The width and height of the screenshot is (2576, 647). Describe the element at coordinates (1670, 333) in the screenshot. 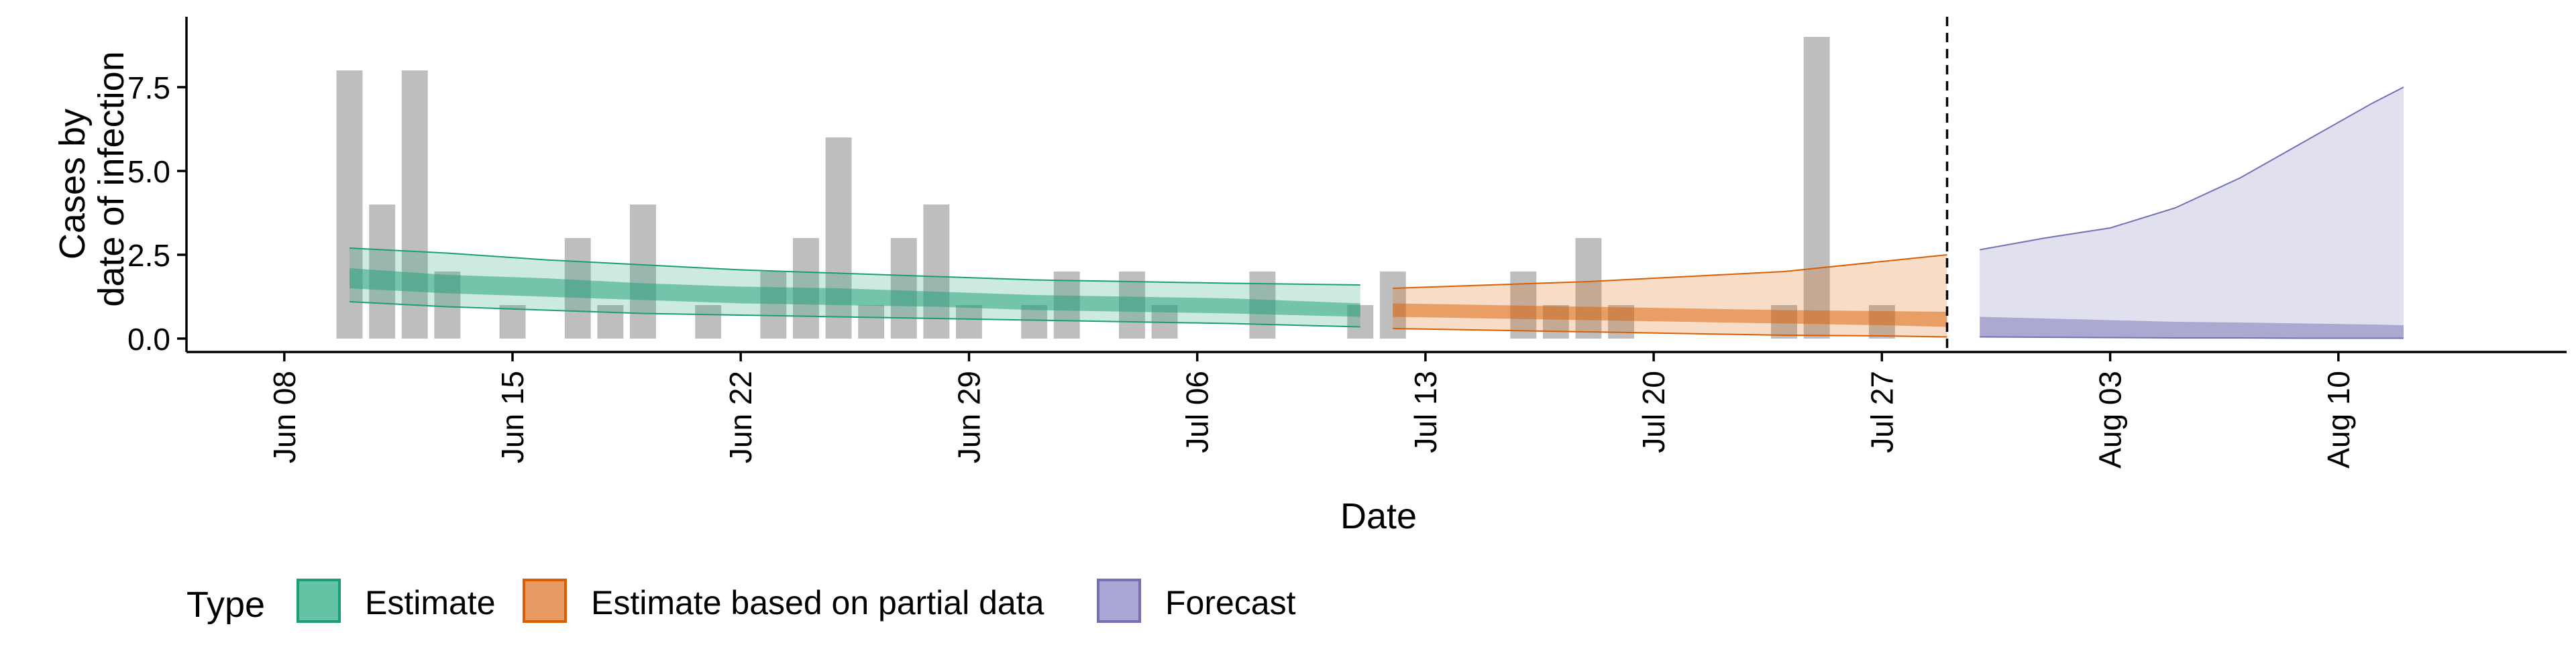

I see `band-outer-lower-edge-estimate-based-on-partial-data` at that location.